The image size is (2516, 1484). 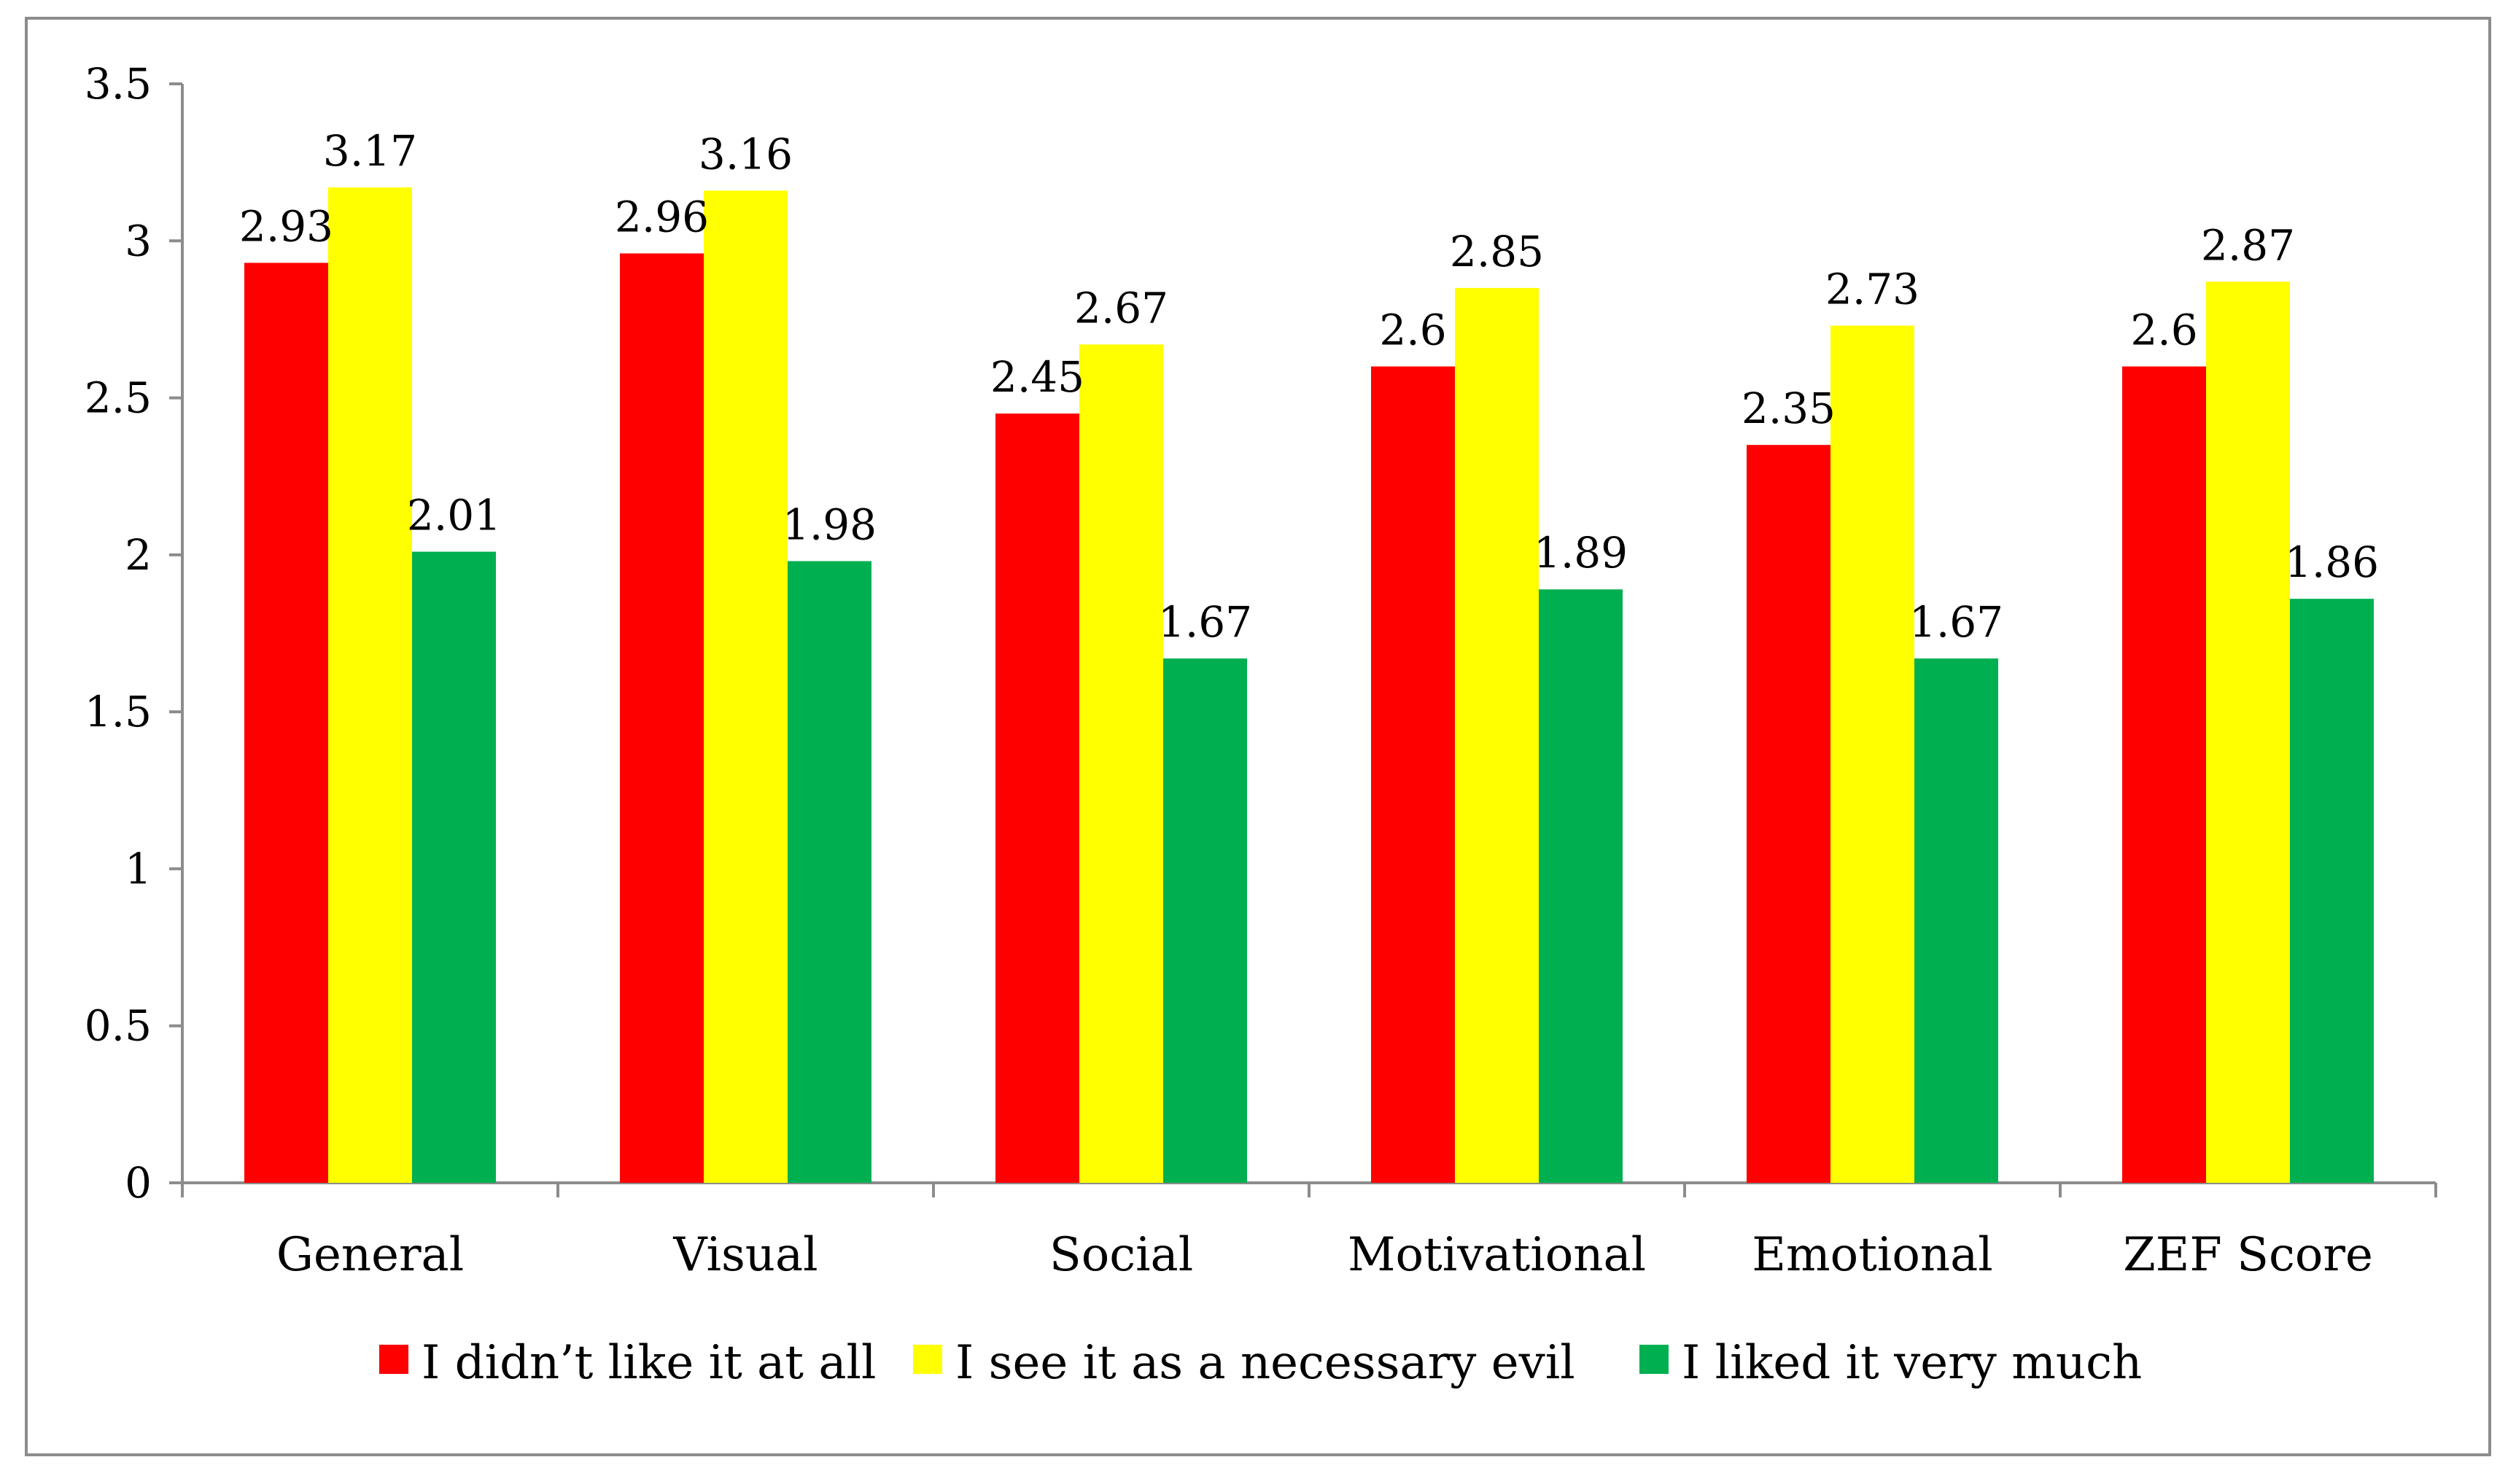 I want to click on y-tick-label: 3.5, so click(x=119, y=84).